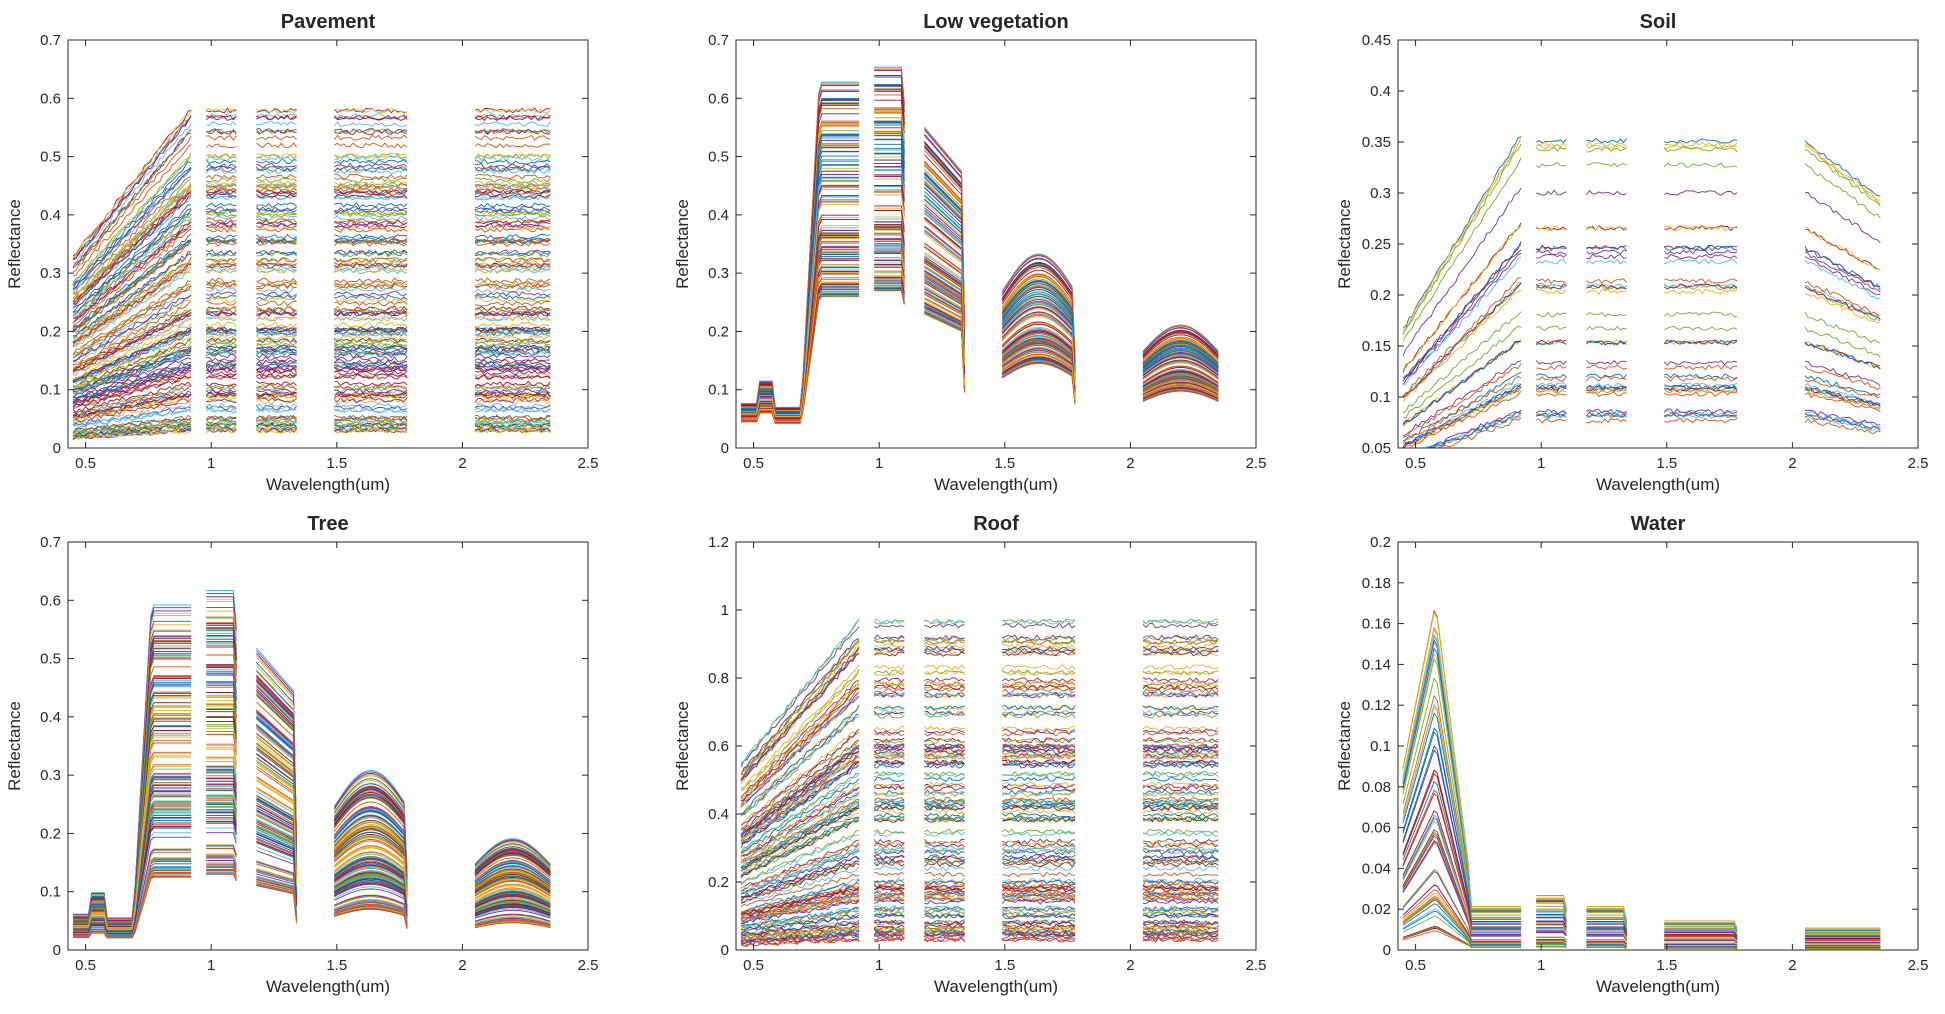  I want to click on x-tick-label: 0.5, so click(1415, 463).